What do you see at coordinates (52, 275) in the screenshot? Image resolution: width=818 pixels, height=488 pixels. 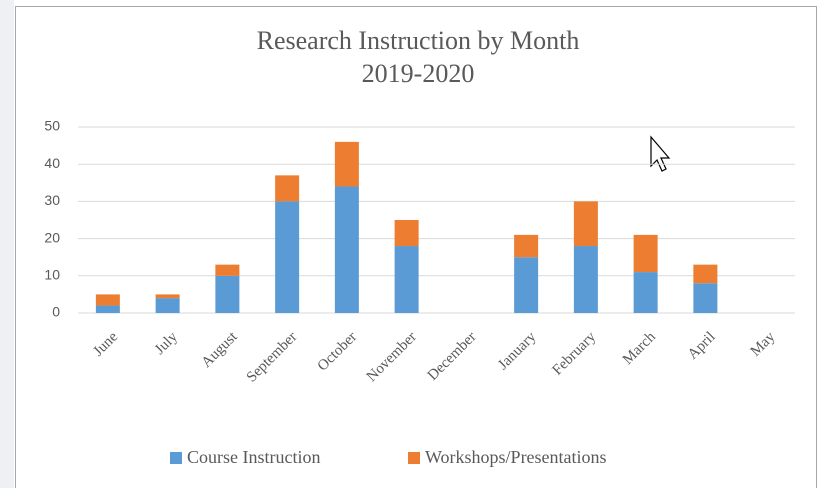 I see `y-tick-label: 10` at bounding box center [52, 275].